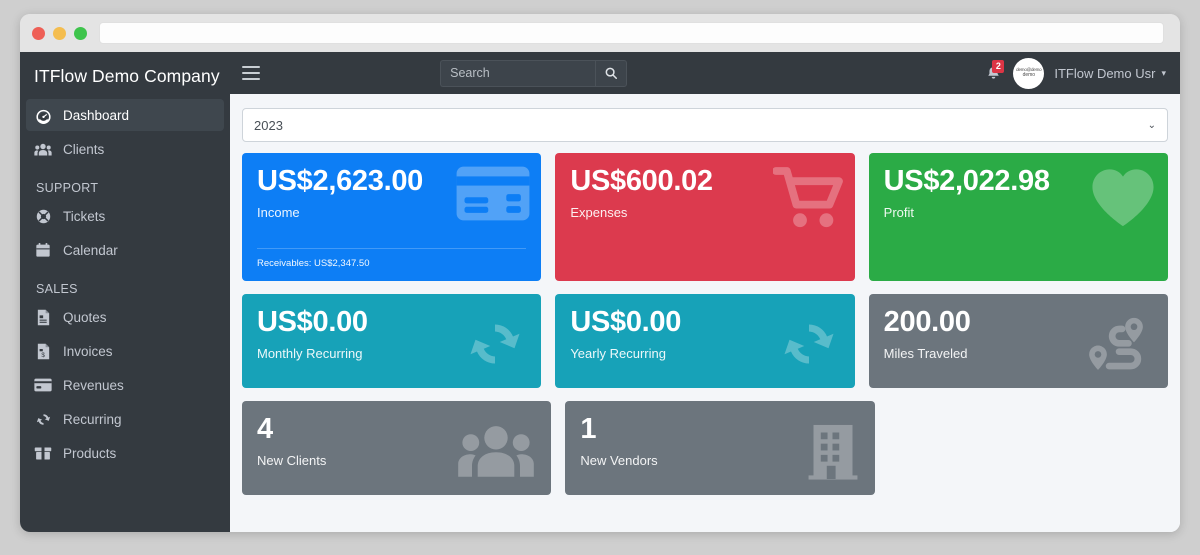  Describe the element at coordinates (310, 354) in the screenshot. I see `stat-label: Monthly Recurring` at that location.